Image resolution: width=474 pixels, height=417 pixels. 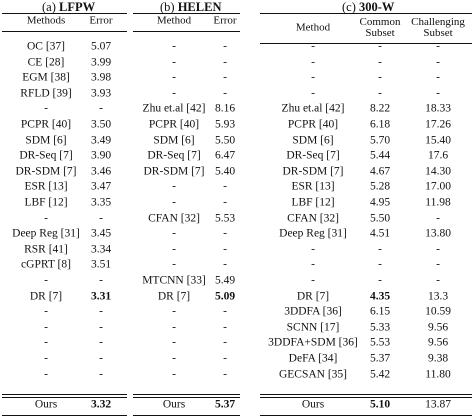 I want to click on bottom-rule-double, so click(x=64, y=397).